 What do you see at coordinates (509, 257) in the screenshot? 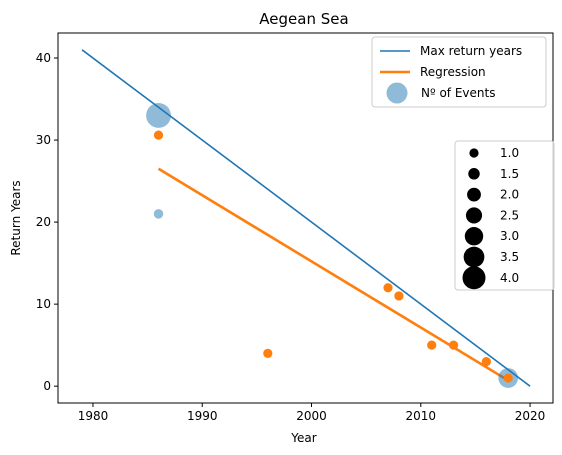
I see `size-legend-label: 3.5` at bounding box center [509, 257].